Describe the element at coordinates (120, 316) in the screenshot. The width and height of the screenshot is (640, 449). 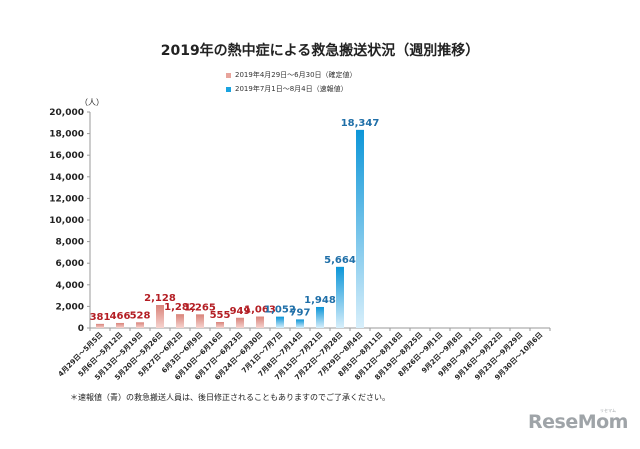
I see `data-label: 466` at that location.